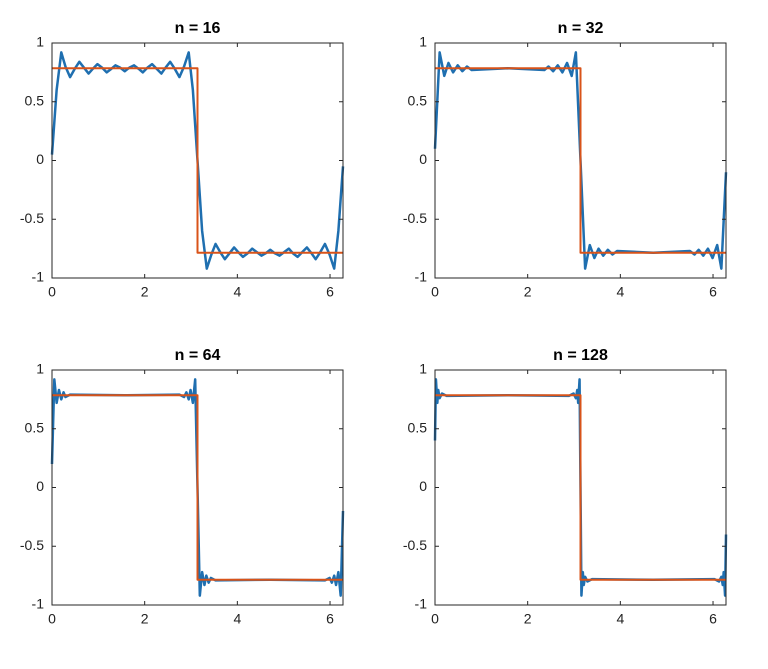 Image resolution: width=768 pixels, height=669 pixels. Describe the element at coordinates (580, 355) in the screenshot. I see `chart-title: n = 128` at that location.